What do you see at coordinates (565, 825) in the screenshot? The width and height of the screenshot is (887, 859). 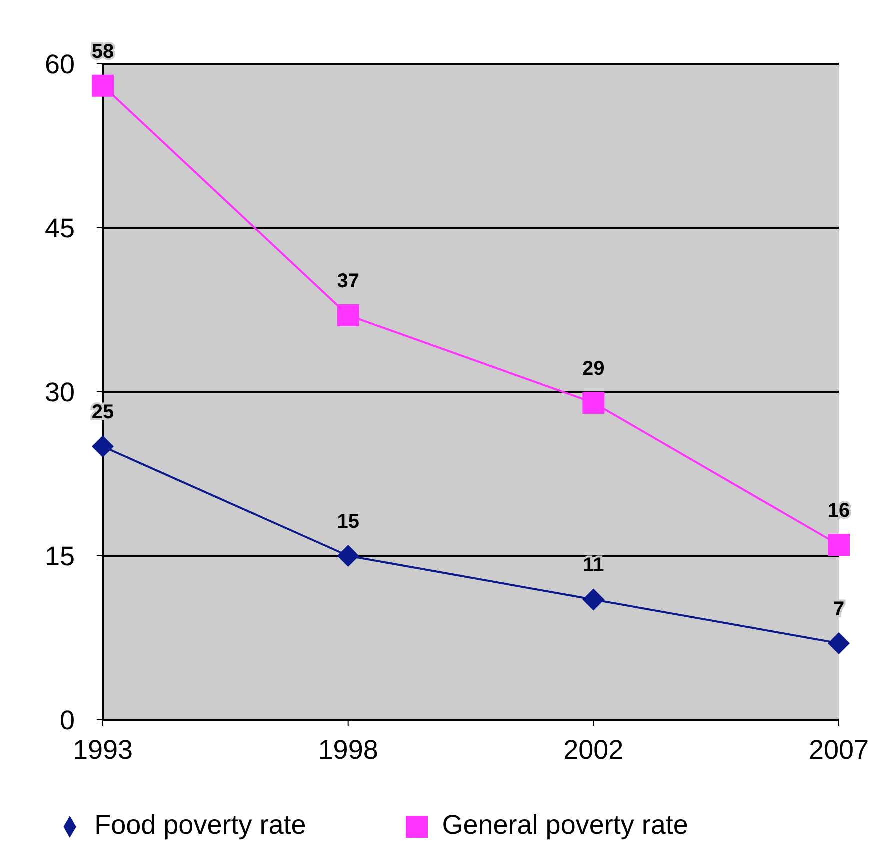 I see `legend-label: General poverty rate` at bounding box center [565, 825].